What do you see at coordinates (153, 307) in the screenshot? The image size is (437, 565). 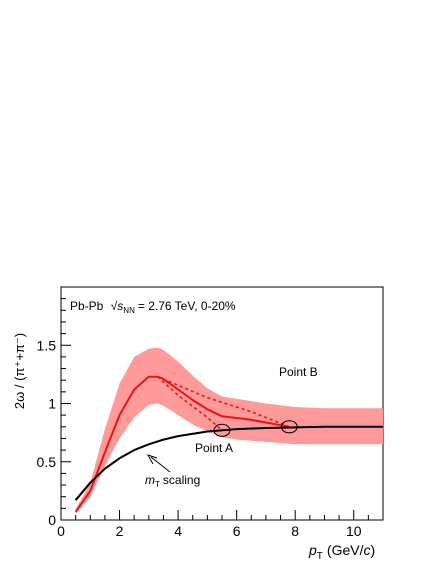 I see `system-annotation: Pb-Pb √sNN = 2.76 TeV, 0-20%` at bounding box center [153, 307].